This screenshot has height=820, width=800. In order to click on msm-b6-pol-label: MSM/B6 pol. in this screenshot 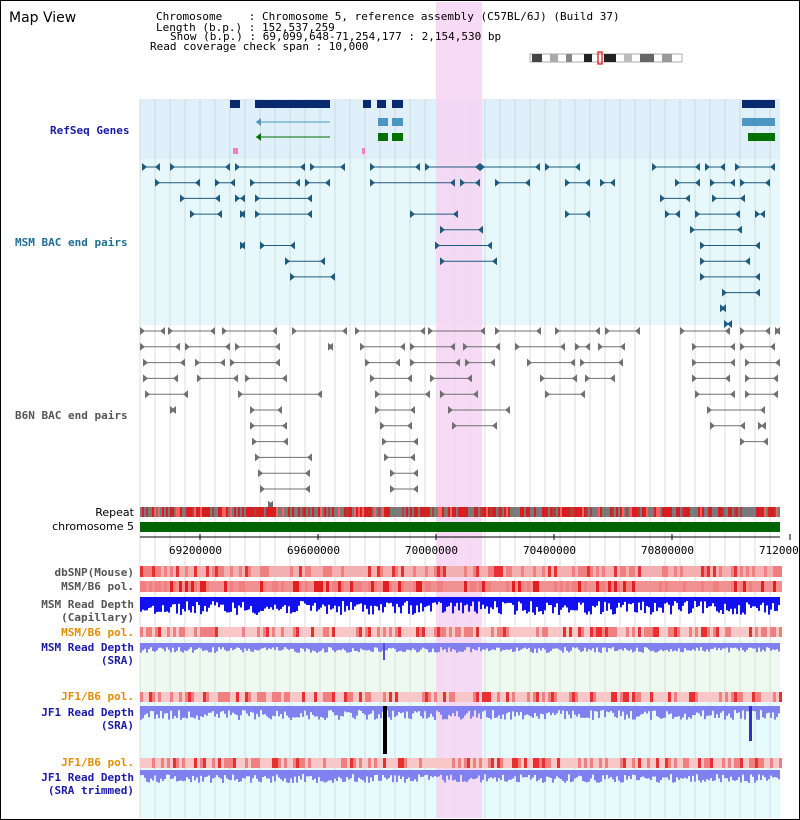, I will do `click(97, 586)`.